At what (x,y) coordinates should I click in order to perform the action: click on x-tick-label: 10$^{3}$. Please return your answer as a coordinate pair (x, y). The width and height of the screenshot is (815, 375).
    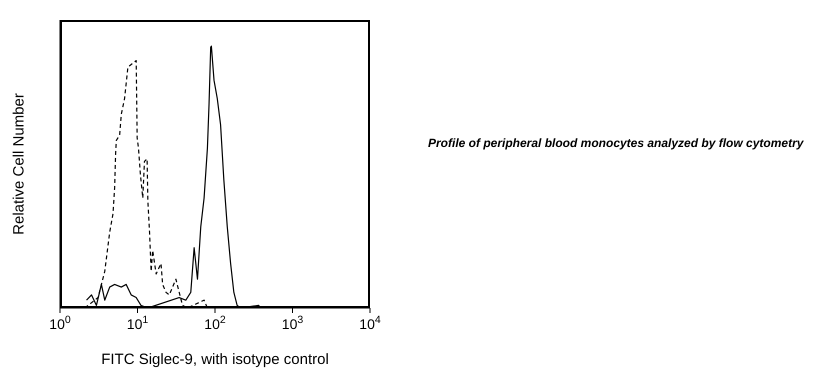
    Looking at the image, I should click on (293, 323).